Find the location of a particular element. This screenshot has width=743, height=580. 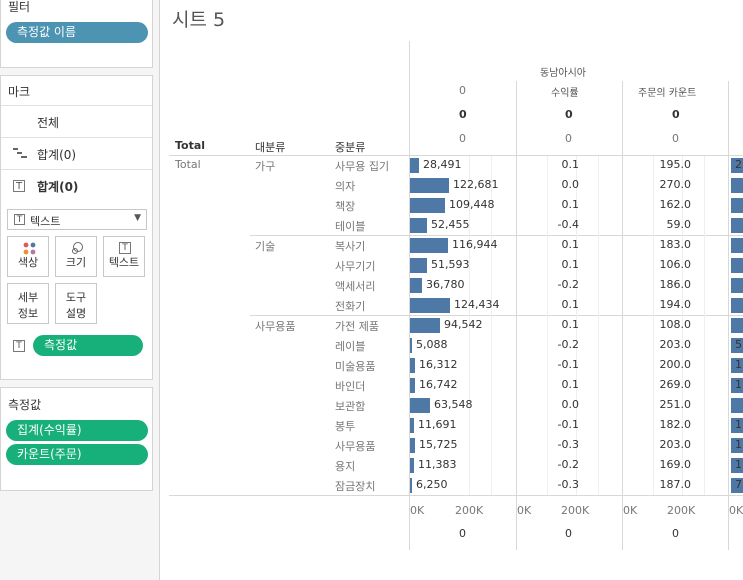

sheet-title: 시트 5 is located at coordinates (199, 20).